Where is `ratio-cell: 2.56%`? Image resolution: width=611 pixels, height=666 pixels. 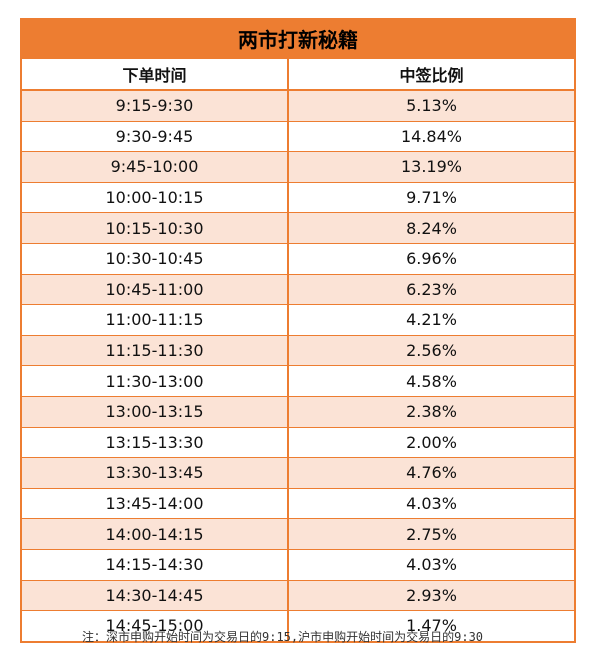 ratio-cell: 2.56% is located at coordinates (431, 351).